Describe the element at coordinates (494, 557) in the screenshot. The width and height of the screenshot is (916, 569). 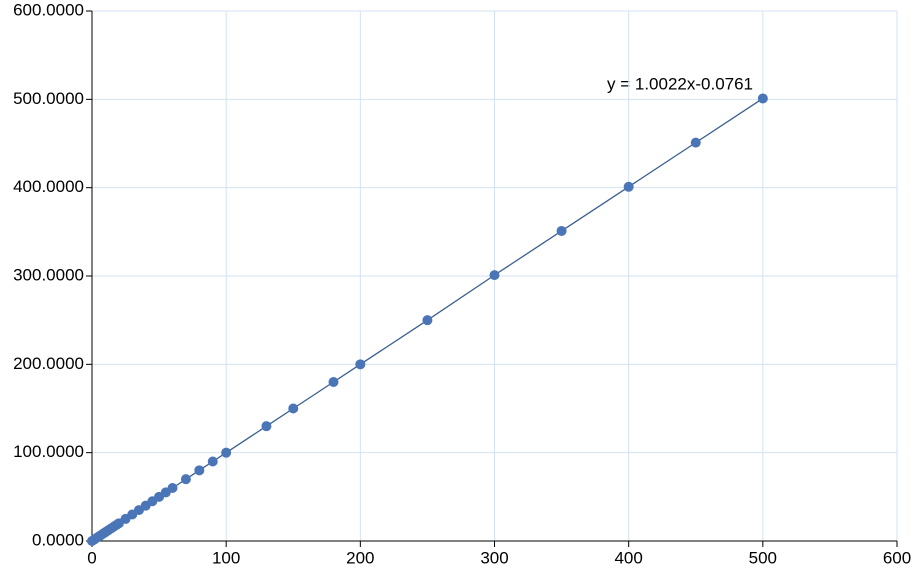
I see `x-tick-label: 300` at that location.